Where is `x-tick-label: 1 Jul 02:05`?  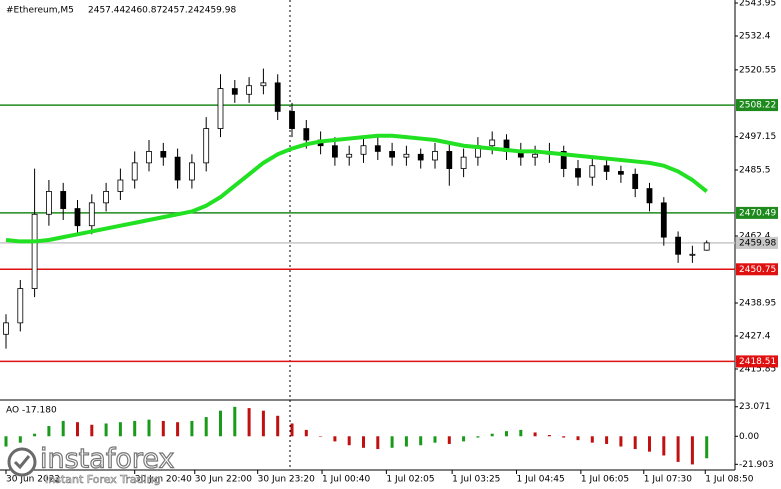 x-tick-label: 1 Jul 02:05 is located at coordinates (410, 480).